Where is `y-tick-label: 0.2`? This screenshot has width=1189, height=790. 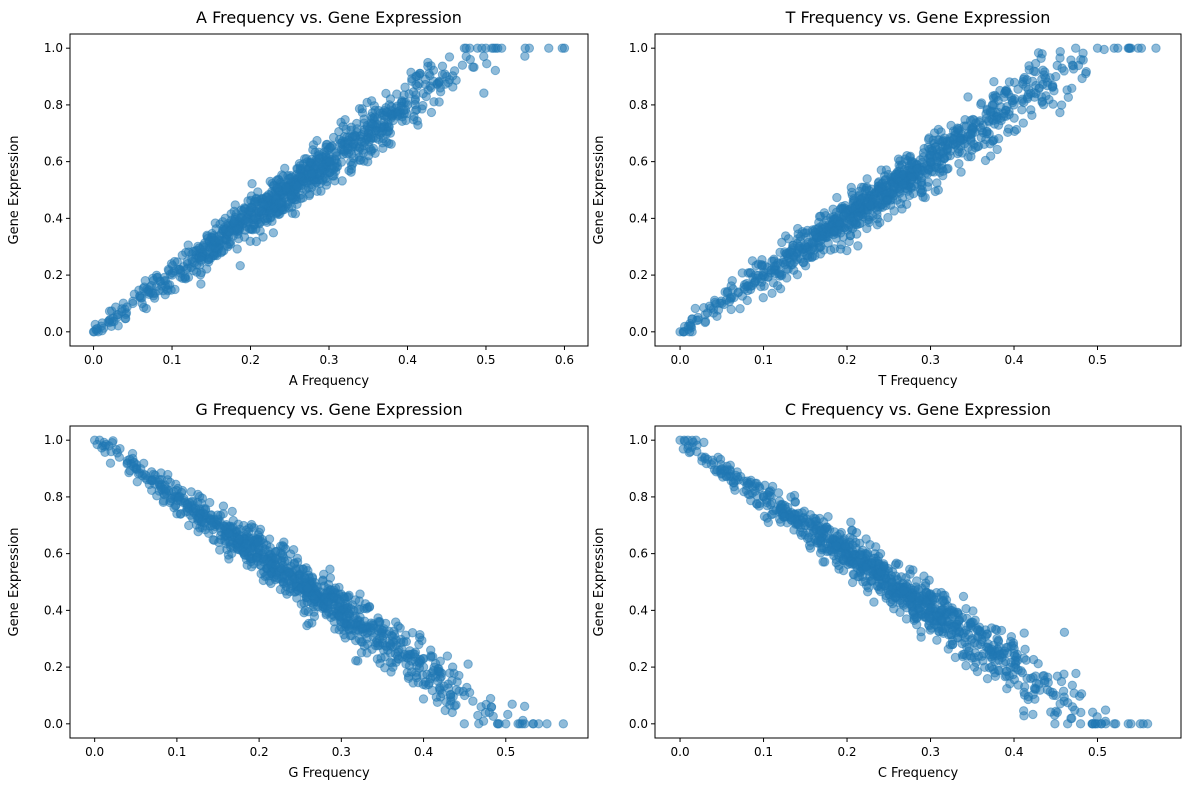 y-tick-label: 0.2 is located at coordinates (638, 667).